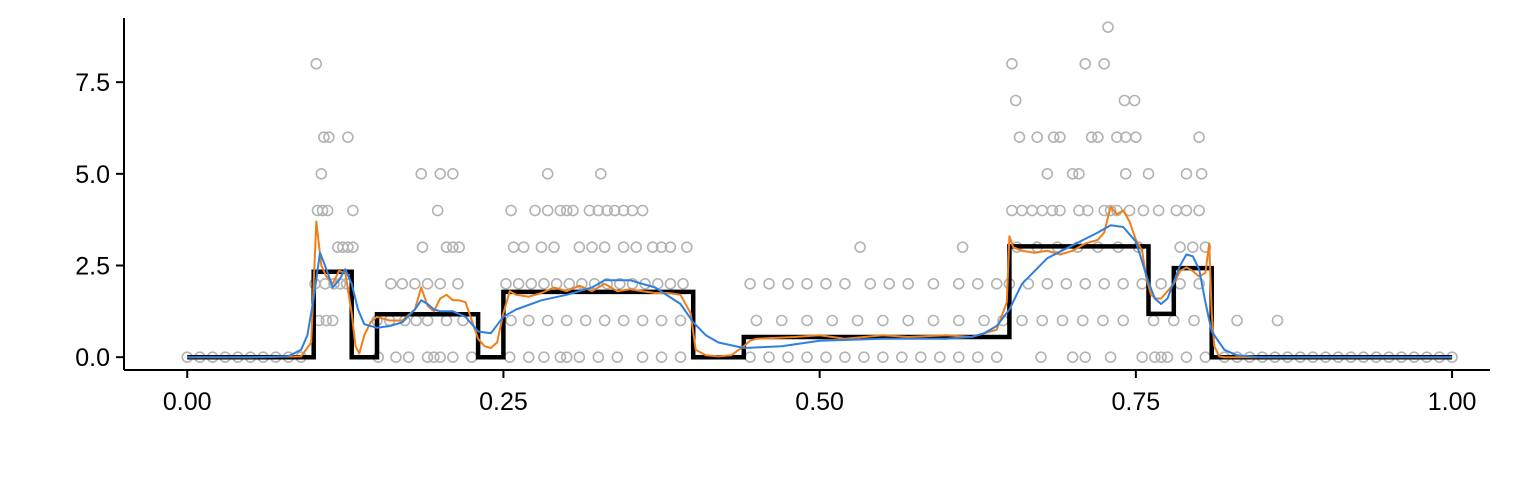 The height and width of the screenshot is (485, 1536). I want to click on x-tick-label: 0.75, so click(1136, 402).